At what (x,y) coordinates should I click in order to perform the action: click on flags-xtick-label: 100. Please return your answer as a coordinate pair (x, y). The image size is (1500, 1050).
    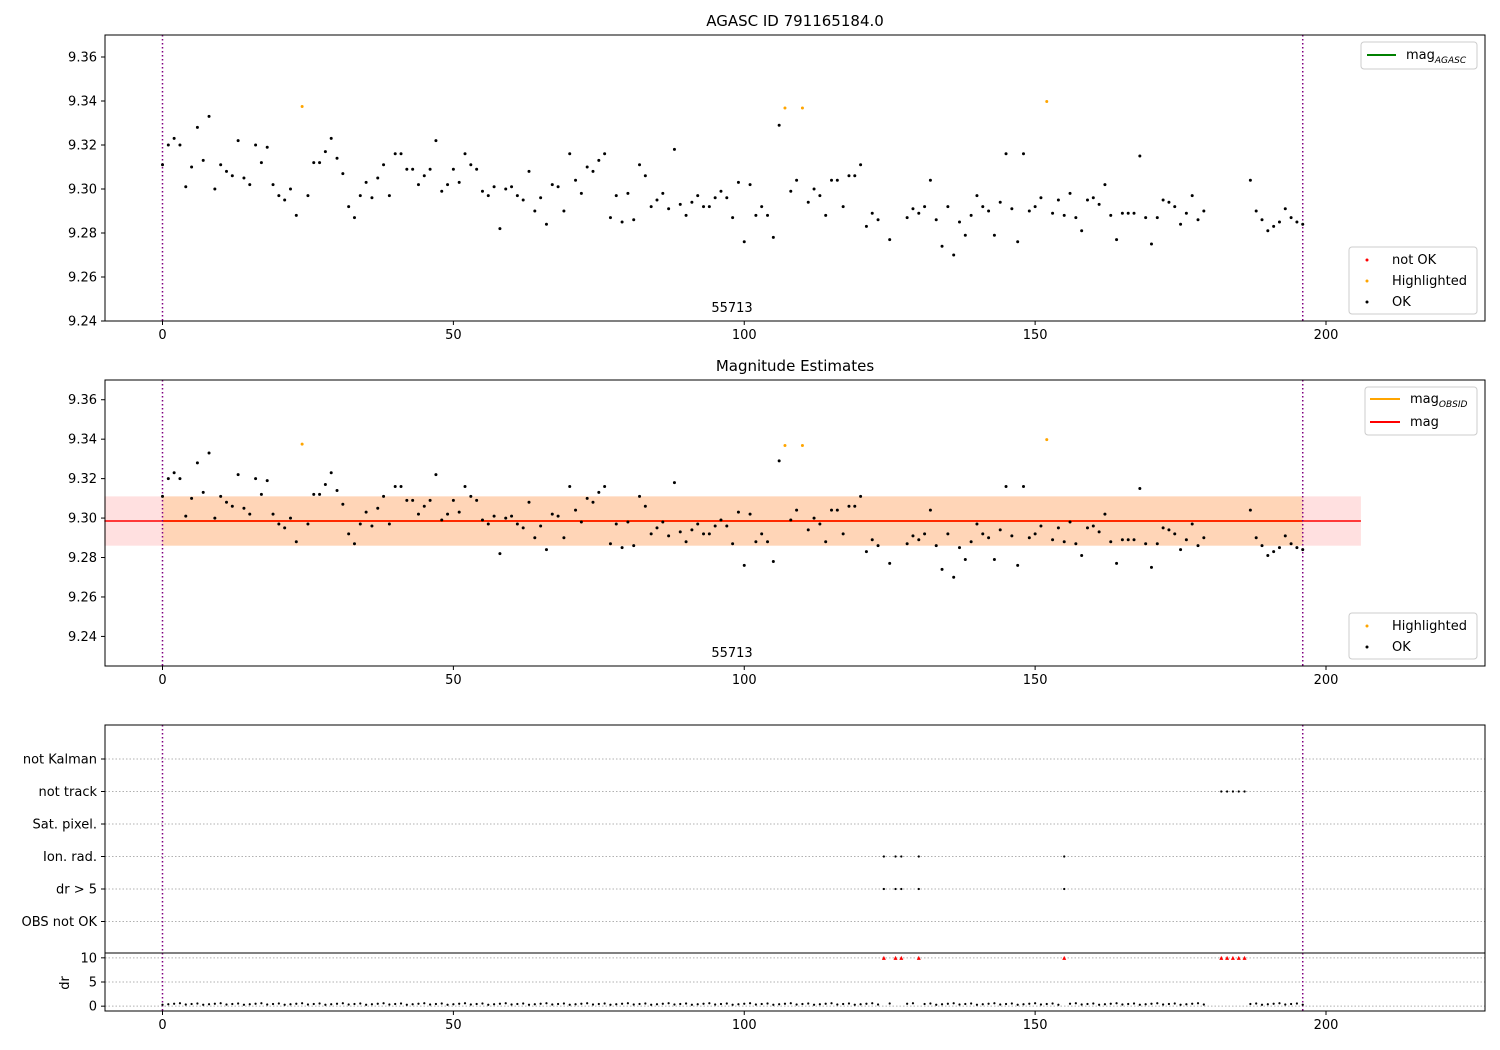
    Looking at the image, I should click on (744, 1025).